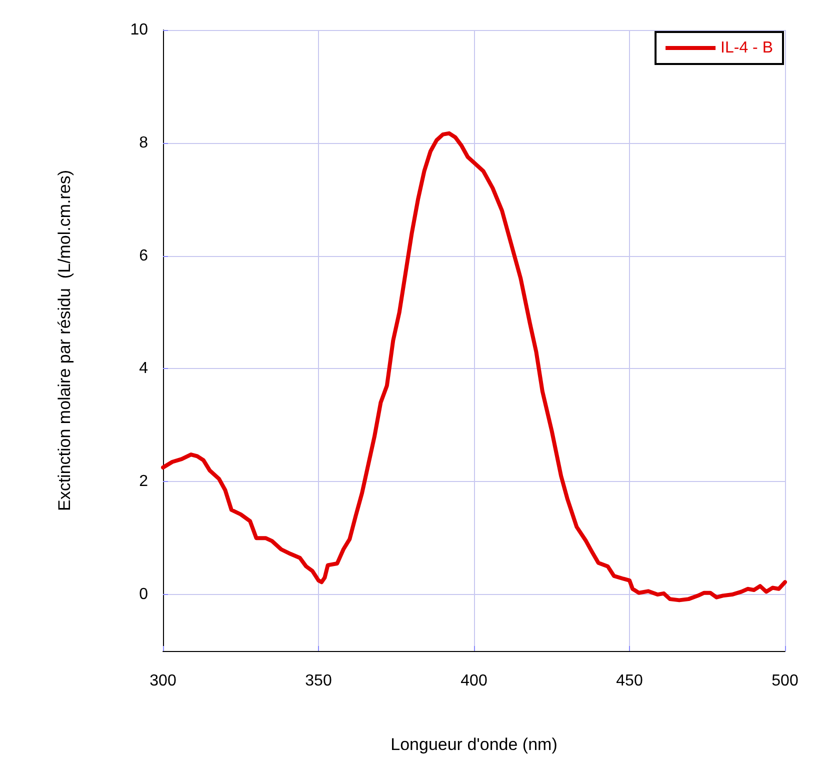 This screenshot has width=813, height=767. Describe the element at coordinates (143, 255) in the screenshot. I see `y-tick-label: 6` at that location.